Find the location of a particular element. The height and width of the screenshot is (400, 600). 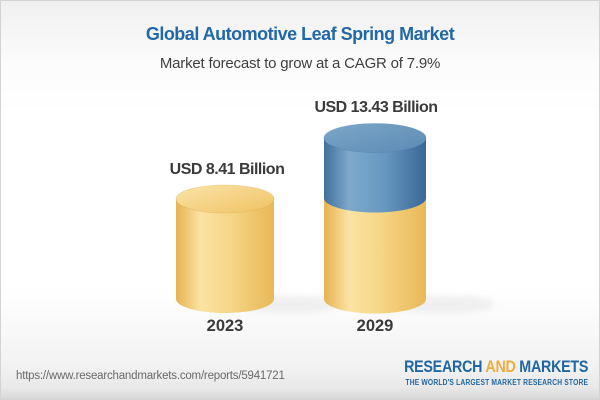

cylinder-2029 is located at coordinates (375, 218).